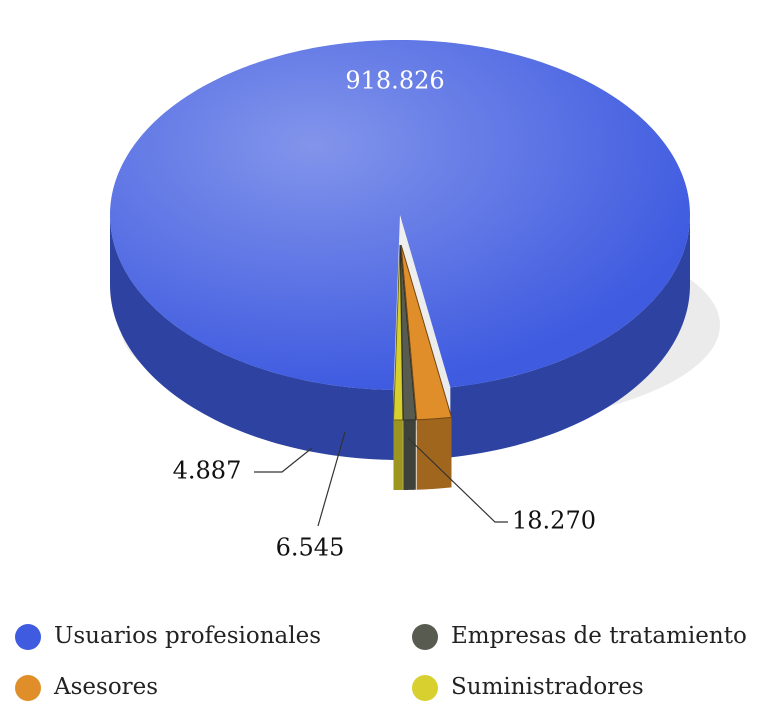 This screenshot has width=781, height=704. I want to click on legend-label: Empresas de tratamiento, so click(599, 636).